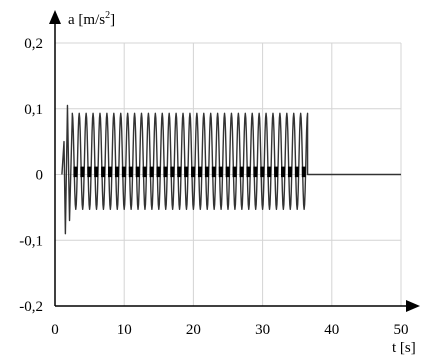 This screenshot has width=424, height=355. What do you see at coordinates (86, 20) in the screenshot?
I see `y-axis-label-main: a [m/s` at bounding box center [86, 20].